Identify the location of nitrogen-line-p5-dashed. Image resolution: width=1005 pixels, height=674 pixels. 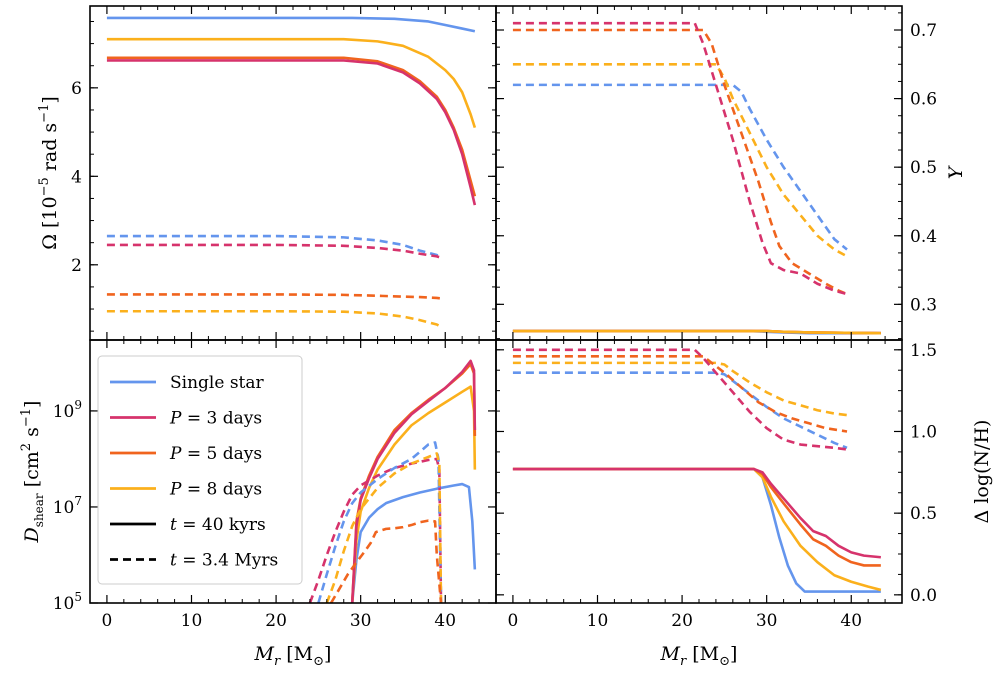
(680, 394).